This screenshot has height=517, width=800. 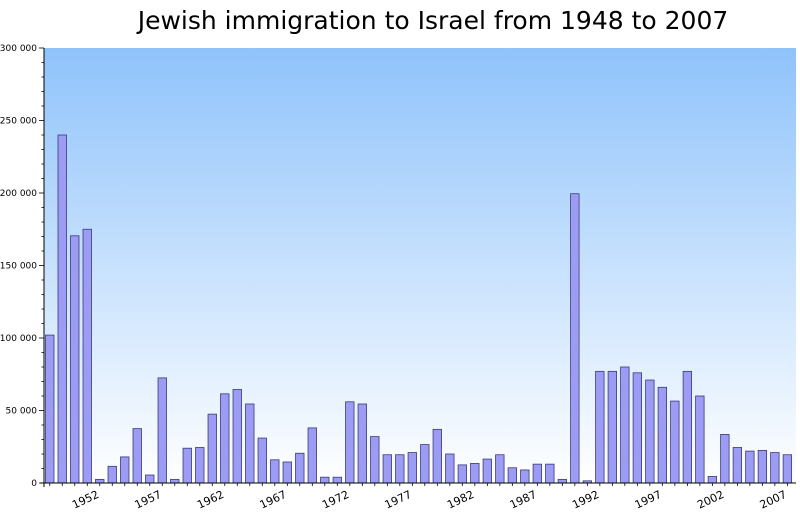 What do you see at coordinates (112, 474) in the screenshot?
I see `bar-1953` at bounding box center [112, 474].